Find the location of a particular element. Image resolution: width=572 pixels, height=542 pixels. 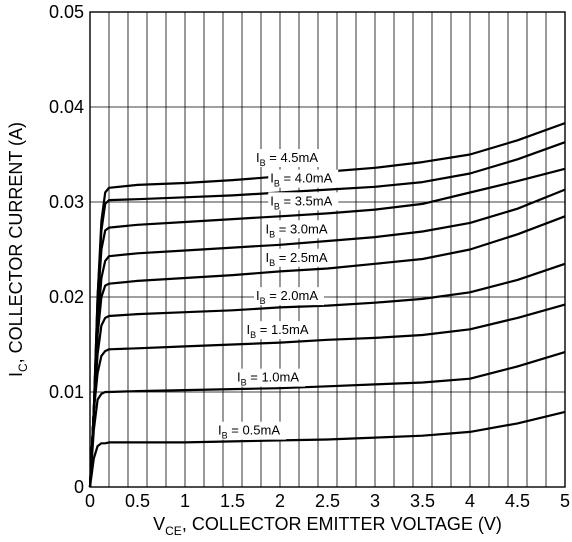

x-tick-label: 0.5 is located at coordinates (137, 501).